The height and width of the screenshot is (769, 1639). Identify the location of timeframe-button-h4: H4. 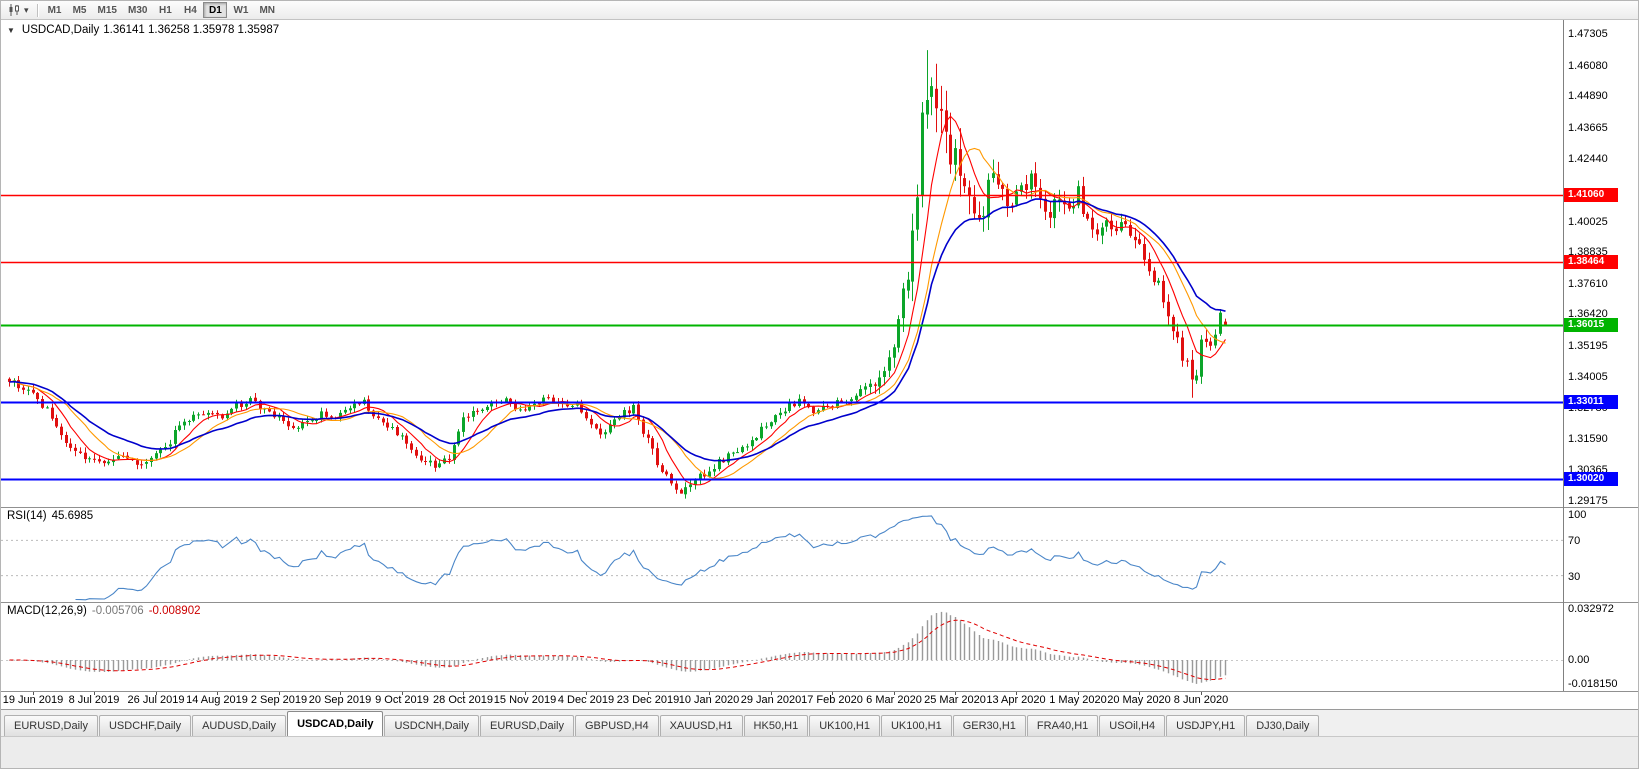
(190, 10).